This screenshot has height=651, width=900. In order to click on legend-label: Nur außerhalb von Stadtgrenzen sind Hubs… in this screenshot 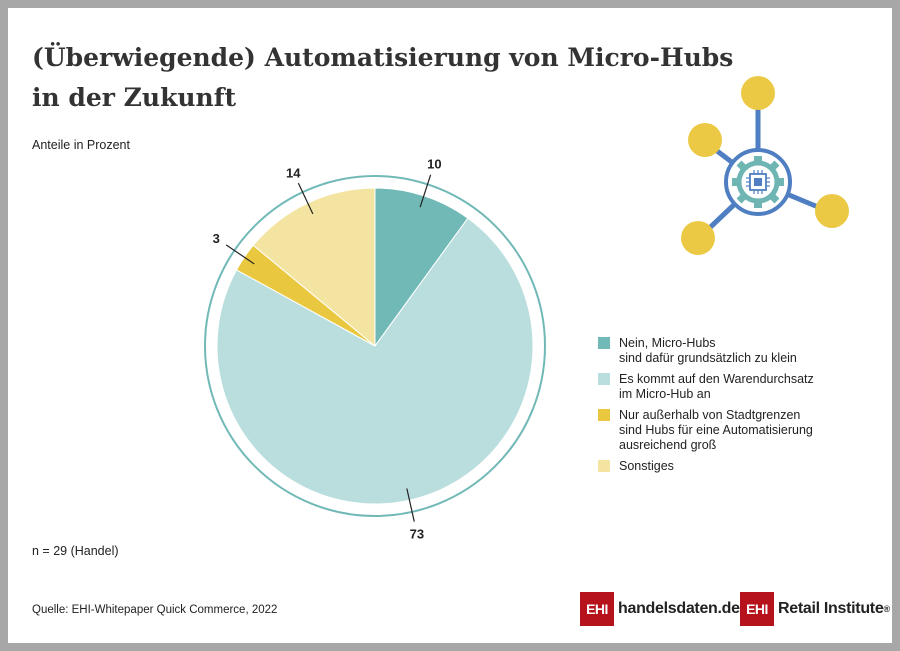, I will do `click(716, 430)`.